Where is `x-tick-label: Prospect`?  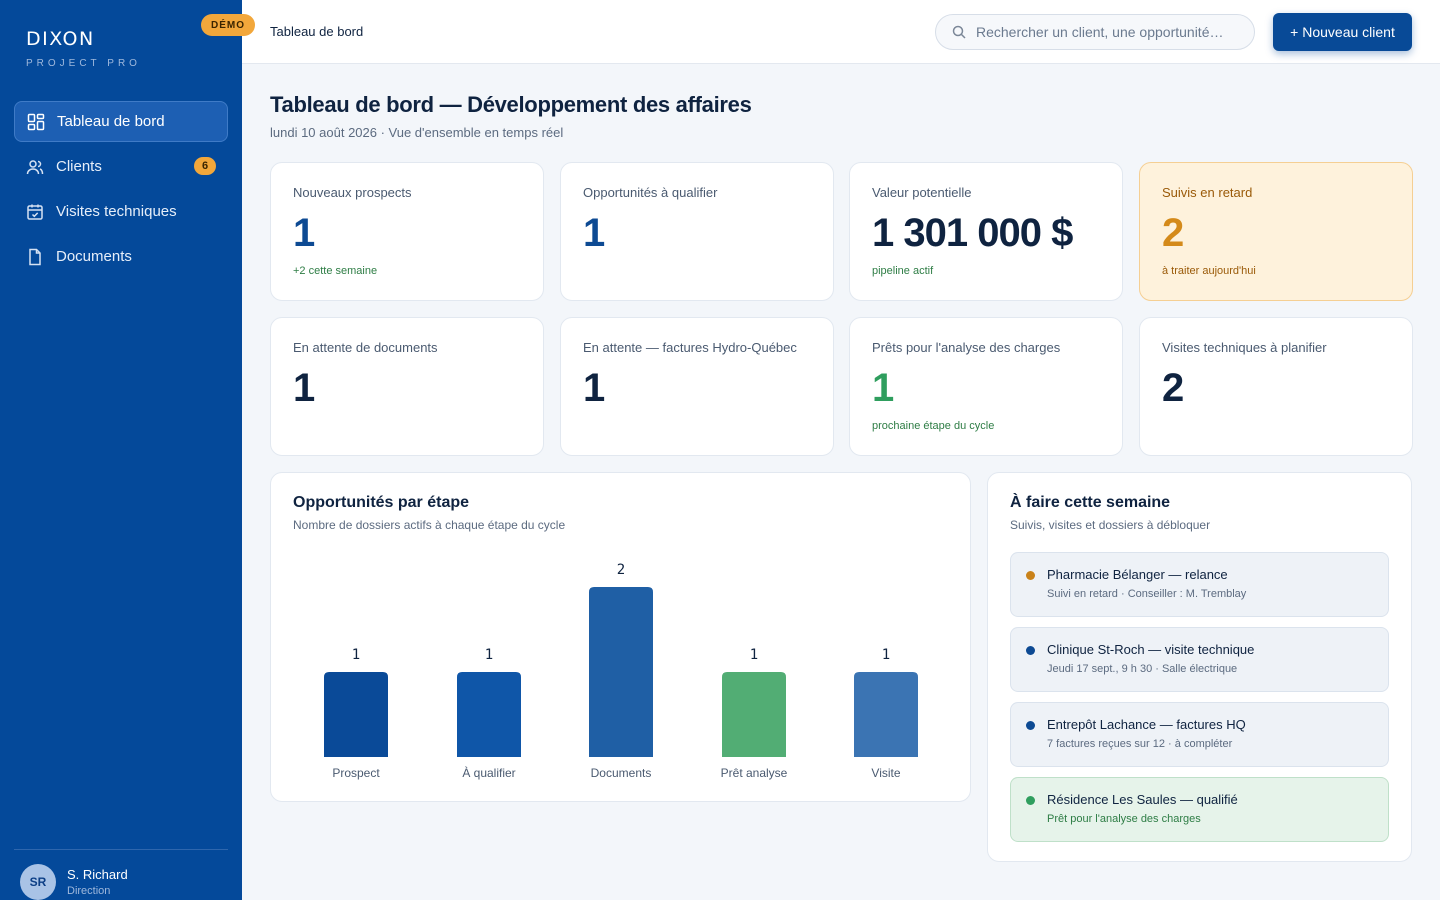 x-tick-label: Prospect is located at coordinates (356, 773).